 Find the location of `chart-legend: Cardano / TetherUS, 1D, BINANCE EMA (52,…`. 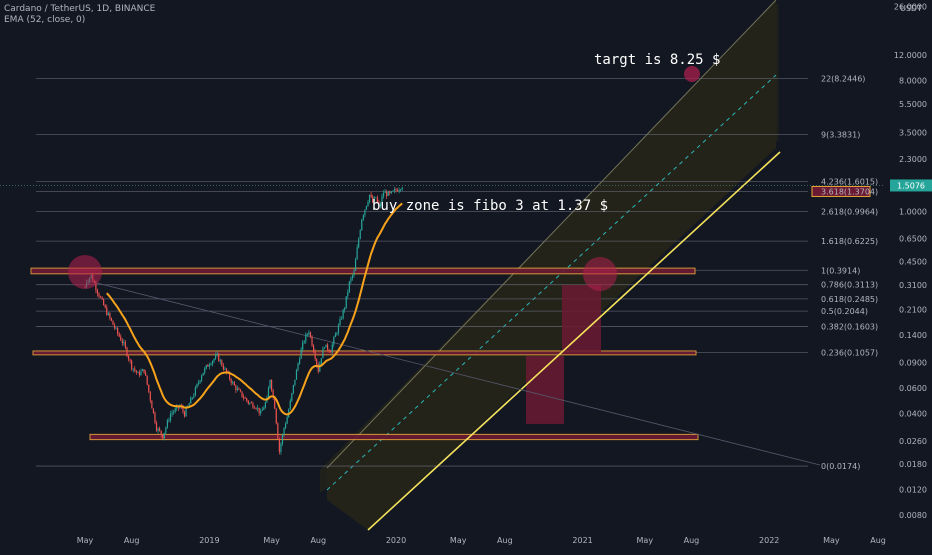

chart-legend: Cardano / TetherUS, 1D, BINANCE EMA (52,… is located at coordinates (79, 15).